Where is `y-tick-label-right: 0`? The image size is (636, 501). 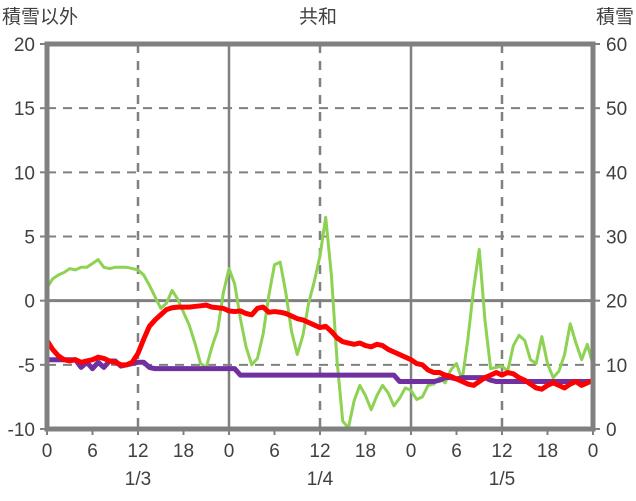 y-tick-label-right: 0 is located at coordinates (611, 430).